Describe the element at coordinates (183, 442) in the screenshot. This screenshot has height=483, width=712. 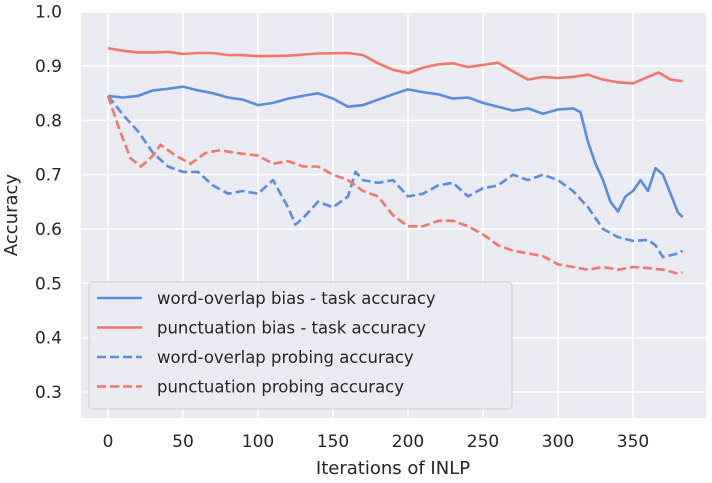
I see `x-tick-label: 50` at that location.